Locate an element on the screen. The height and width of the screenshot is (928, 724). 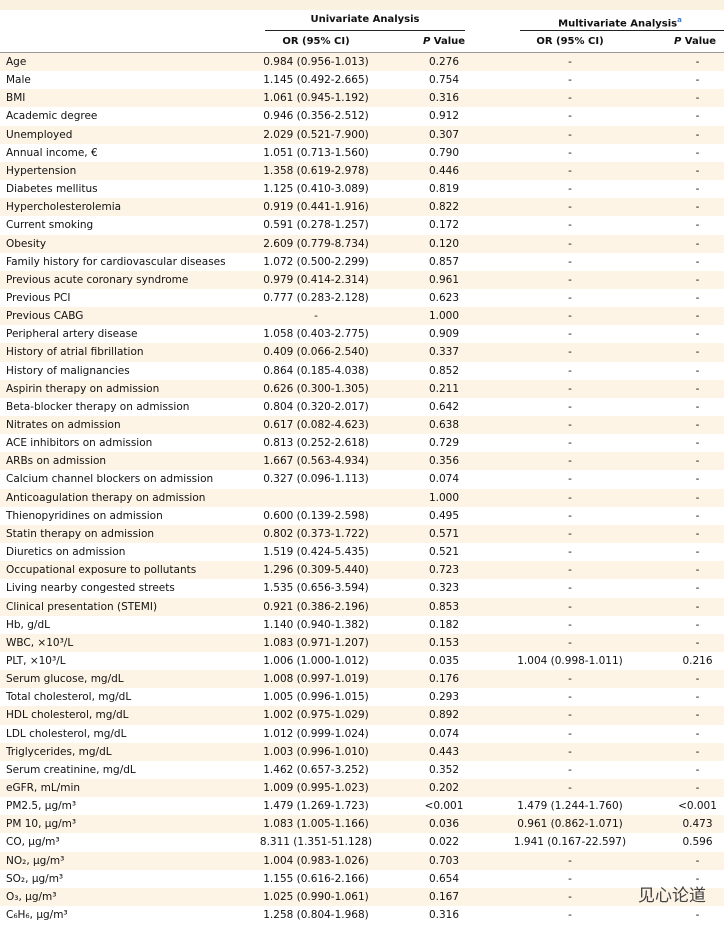
univariate-p: 0.654 is located at coordinates (444, 878).